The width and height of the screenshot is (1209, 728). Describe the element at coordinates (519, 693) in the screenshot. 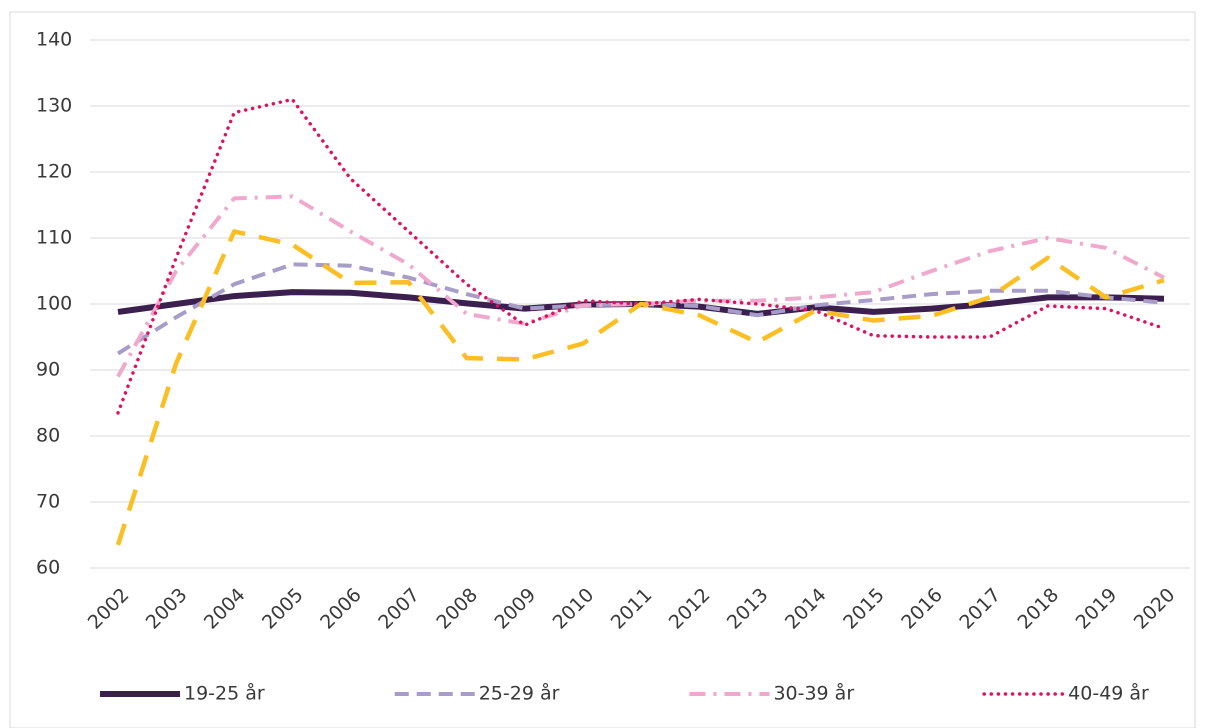

I see `legend-label: 25-29 år` at that location.